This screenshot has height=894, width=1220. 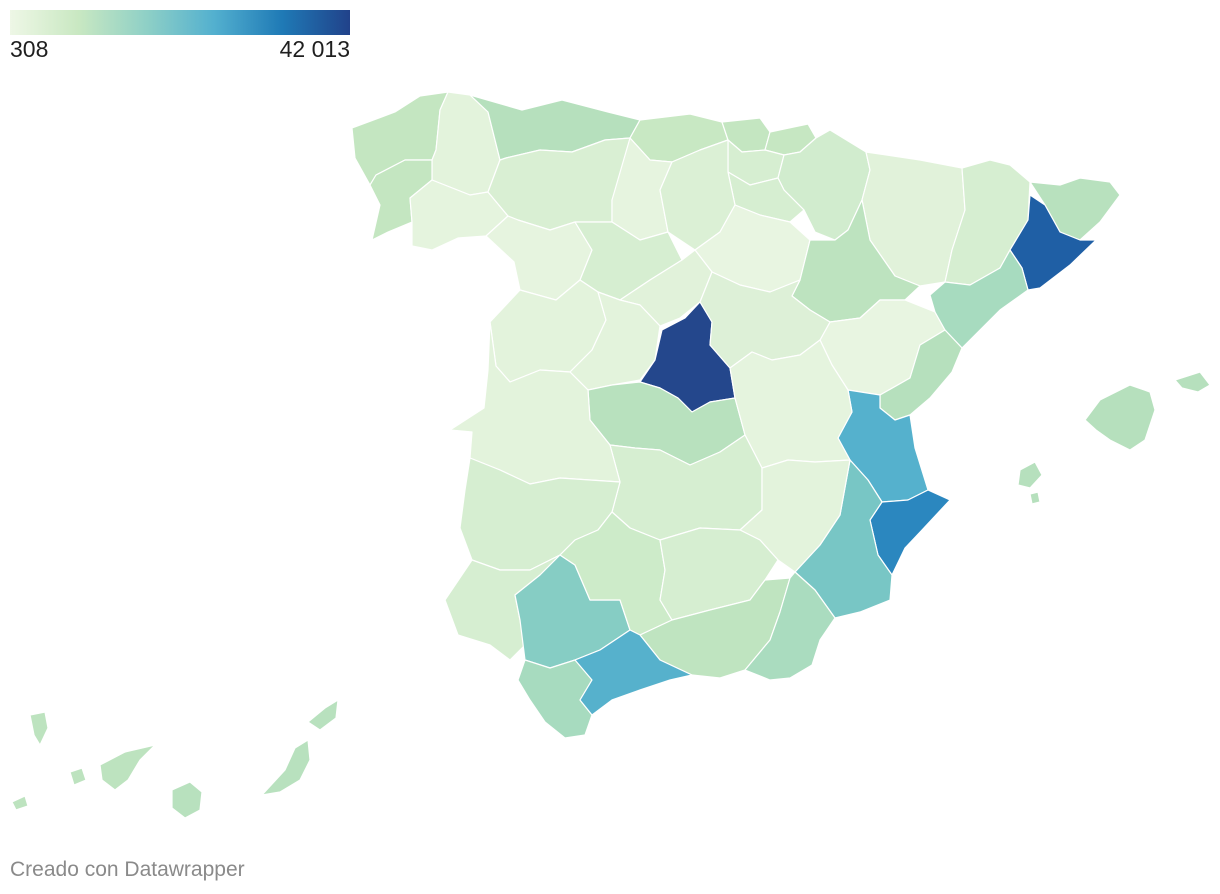 What do you see at coordinates (180, 22) in the screenshot?
I see `legend-gradient-bar` at bounding box center [180, 22].